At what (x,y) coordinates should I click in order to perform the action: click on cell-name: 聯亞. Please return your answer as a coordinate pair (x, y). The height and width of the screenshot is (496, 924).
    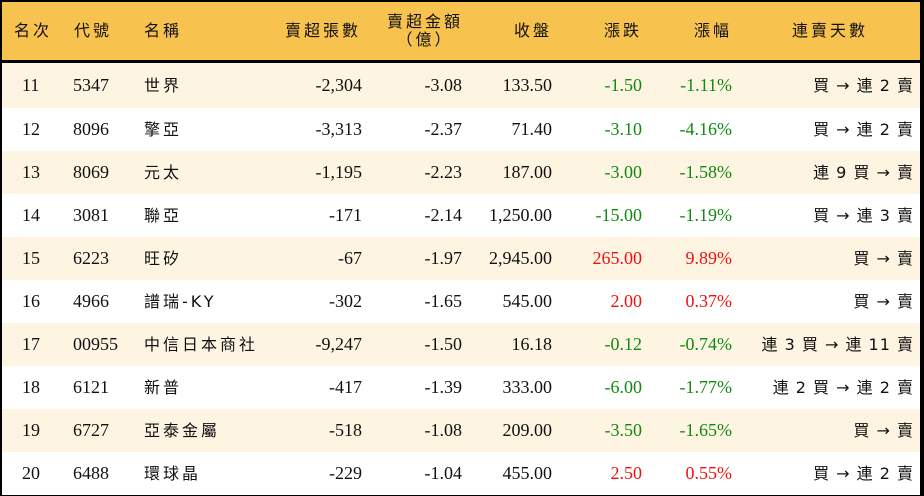
    Looking at the image, I should click on (163, 215).